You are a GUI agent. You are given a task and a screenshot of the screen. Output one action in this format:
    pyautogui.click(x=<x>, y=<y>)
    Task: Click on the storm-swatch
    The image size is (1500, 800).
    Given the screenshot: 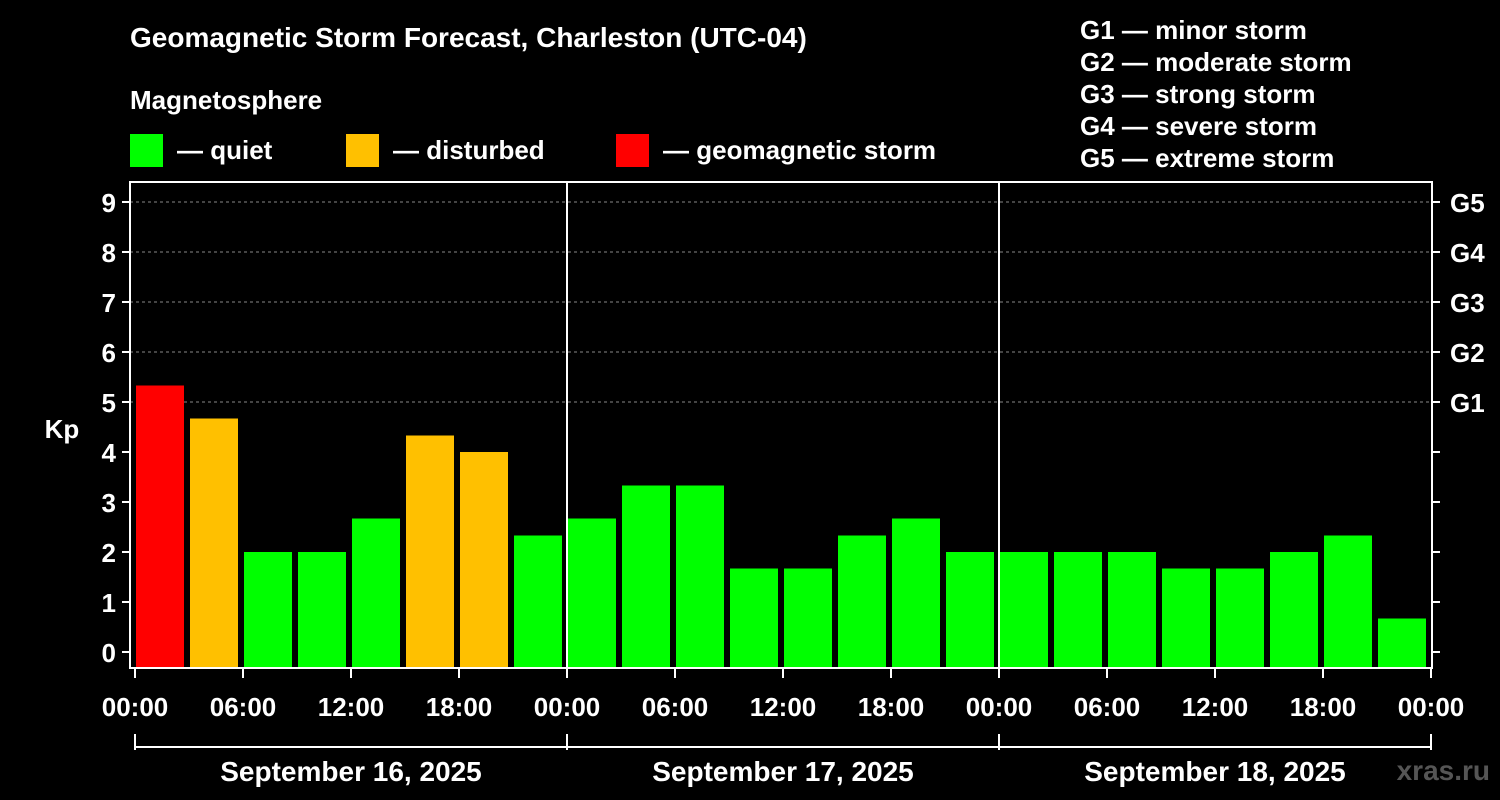 What is the action you would take?
    pyautogui.click(x=632, y=150)
    